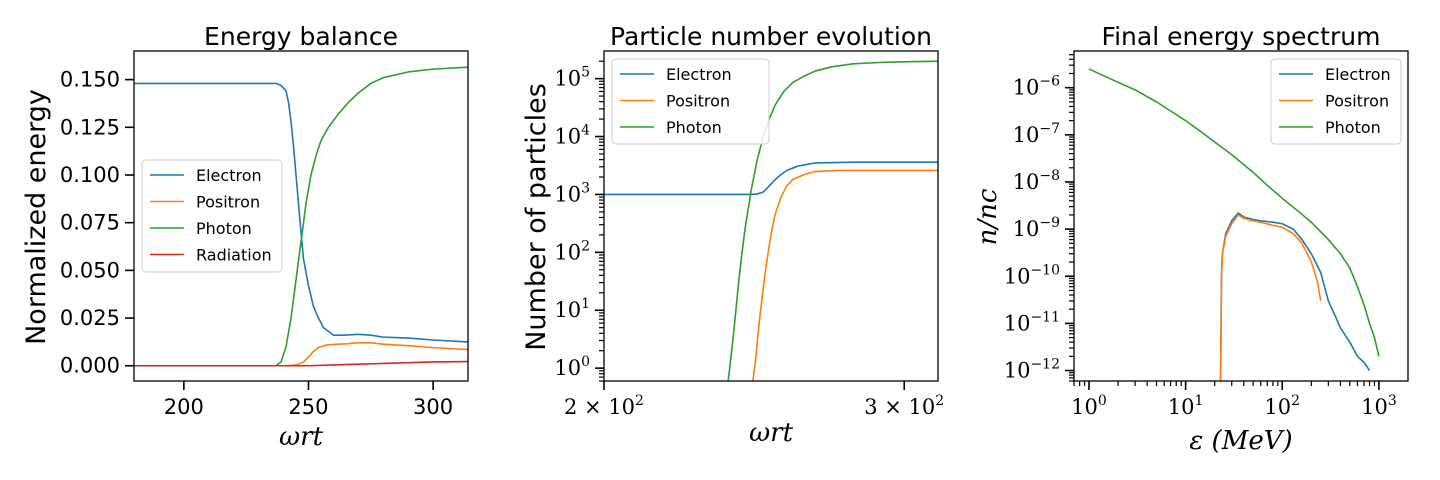 The width and height of the screenshot is (1440, 480). What do you see at coordinates (771, 36) in the screenshot?
I see `panel-title: Particle number evolution` at bounding box center [771, 36].